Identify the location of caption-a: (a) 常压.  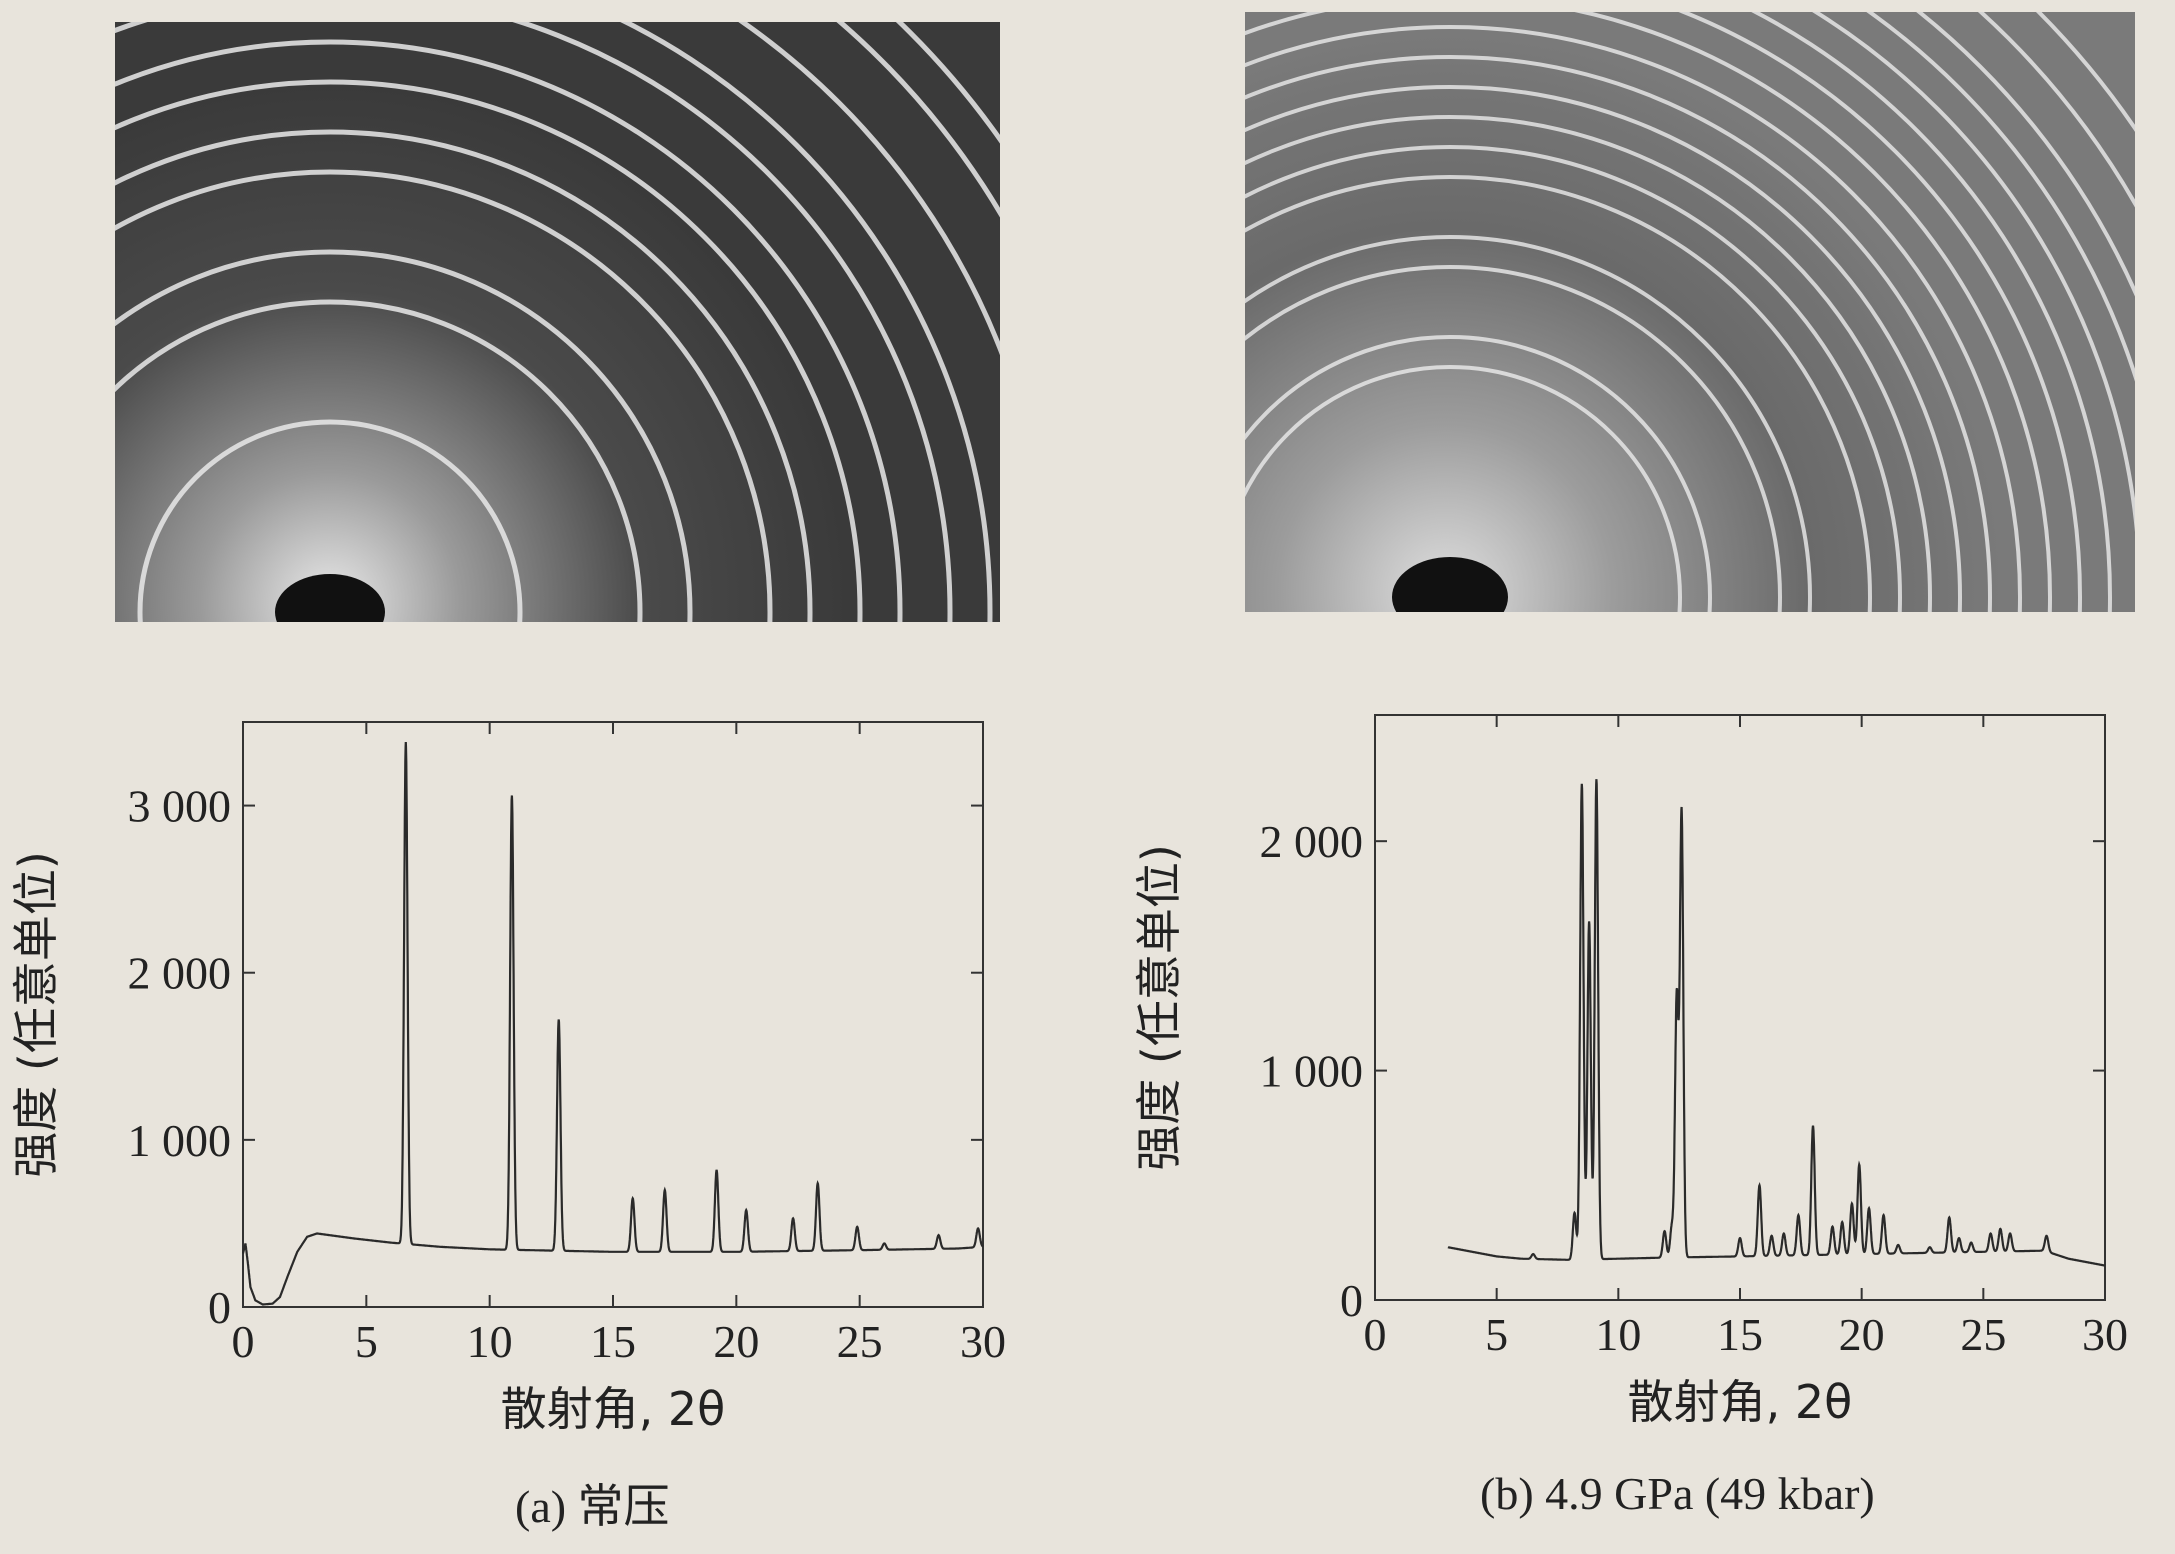
(592, 1506).